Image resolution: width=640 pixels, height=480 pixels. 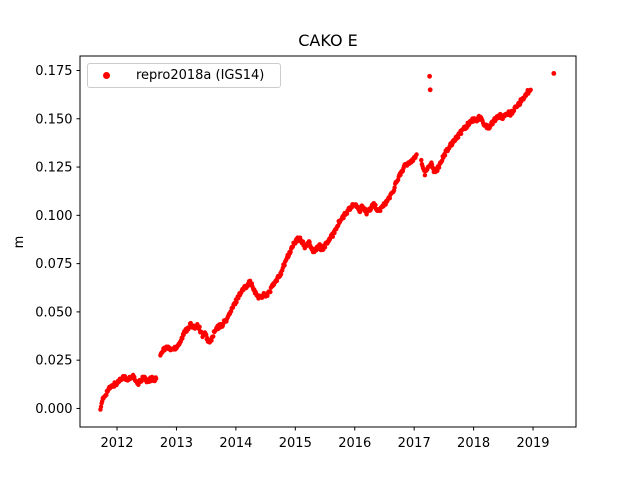 What do you see at coordinates (53, 264) in the screenshot?
I see `y-tick-label: 0.075` at bounding box center [53, 264].